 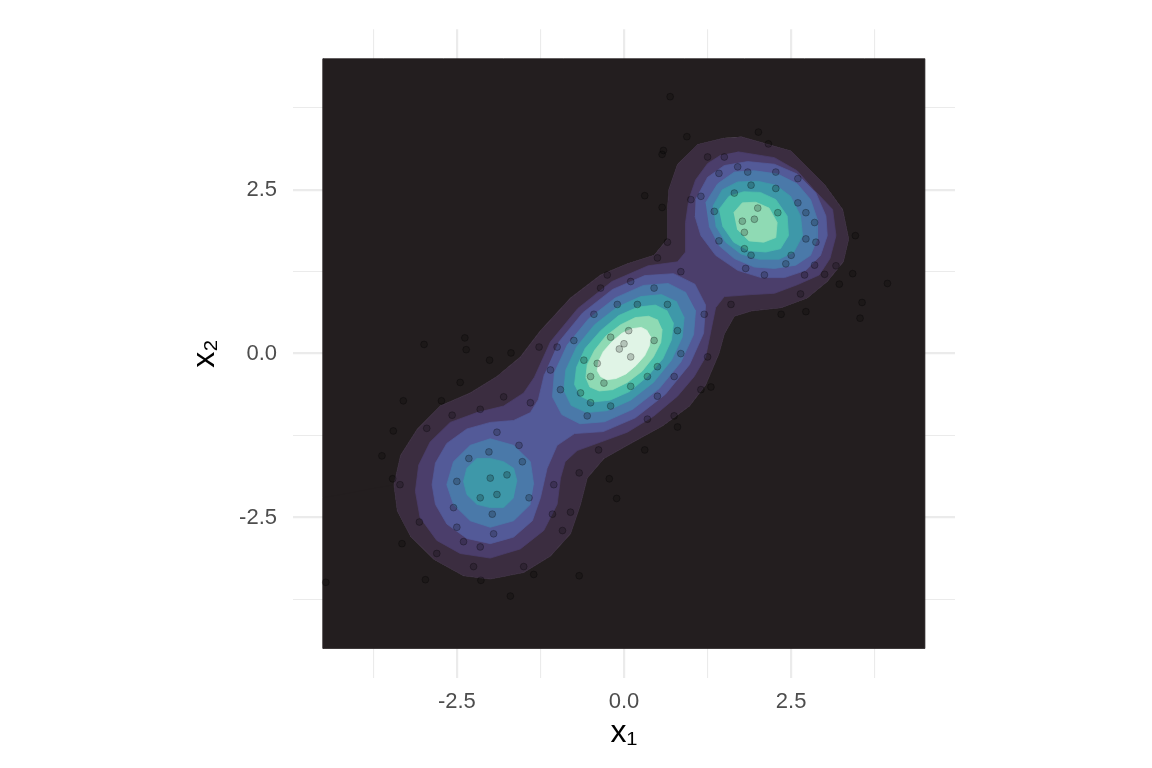 What do you see at coordinates (261, 188) in the screenshot?
I see `y-tick-label: 2.5` at bounding box center [261, 188].